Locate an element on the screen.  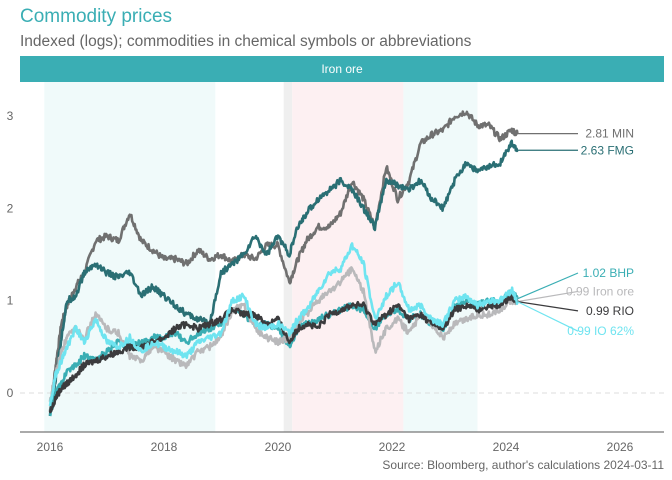
x-tick-label: 2018 is located at coordinates (164, 447).